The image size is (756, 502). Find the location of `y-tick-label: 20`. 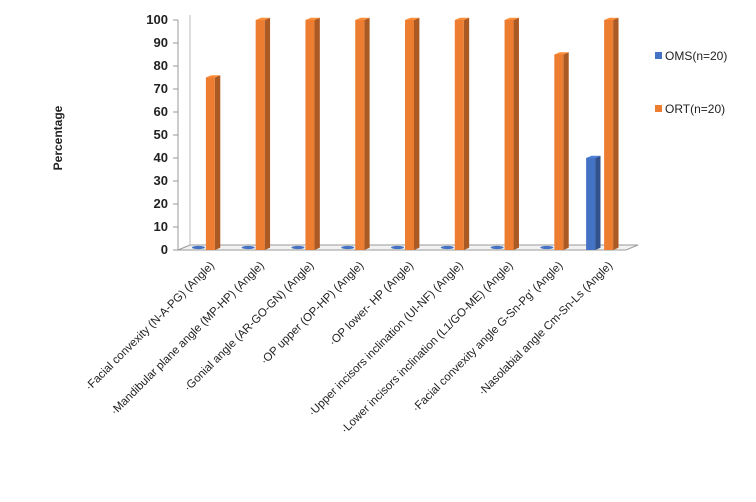

y-tick-label: 20 is located at coordinates (161, 203).